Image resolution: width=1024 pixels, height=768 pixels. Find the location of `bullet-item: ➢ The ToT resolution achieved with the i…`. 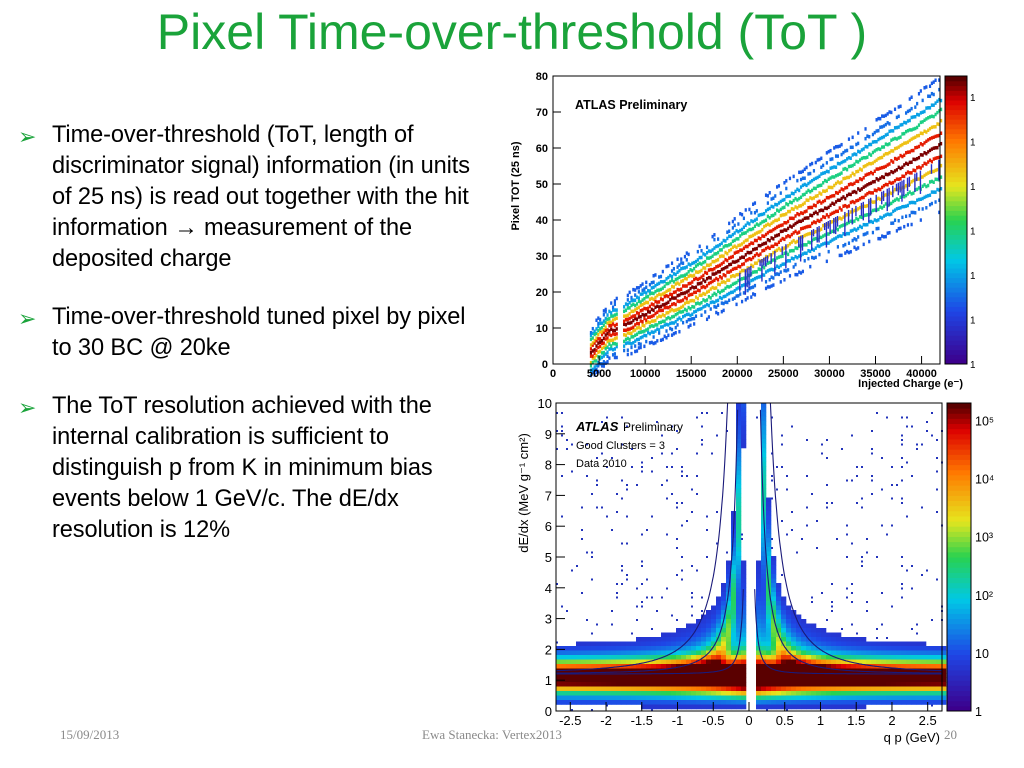

bullet-item: ➢ The ToT resolution achieved with the i… is located at coordinates (253, 468).